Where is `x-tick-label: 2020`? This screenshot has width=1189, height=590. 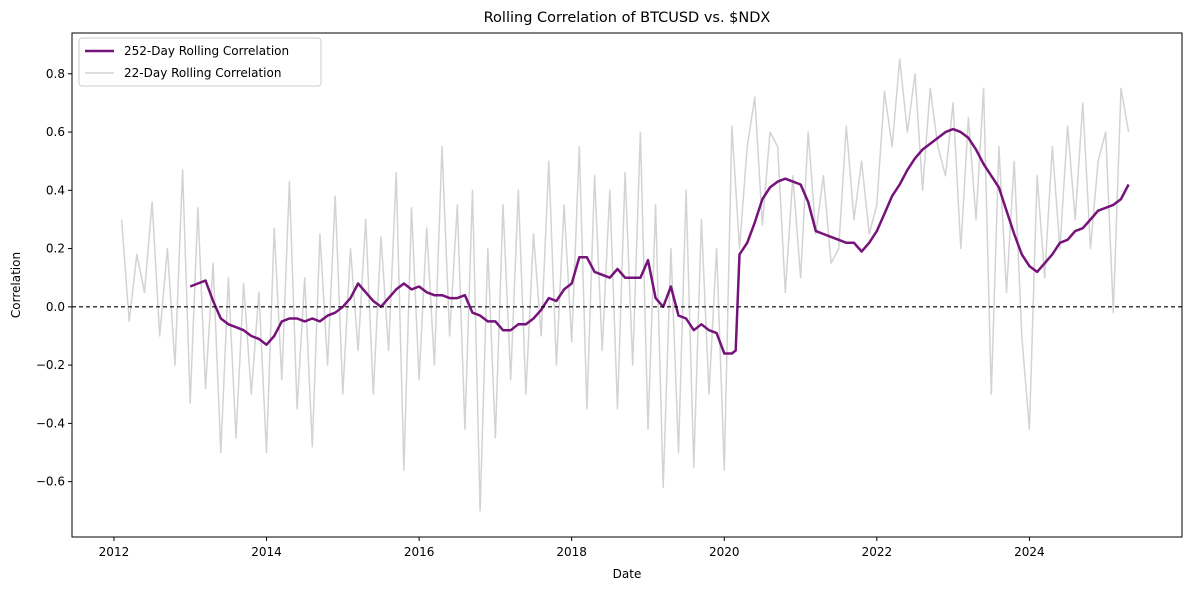
x-tick-label: 2020 is located at coordinates (724, 552).